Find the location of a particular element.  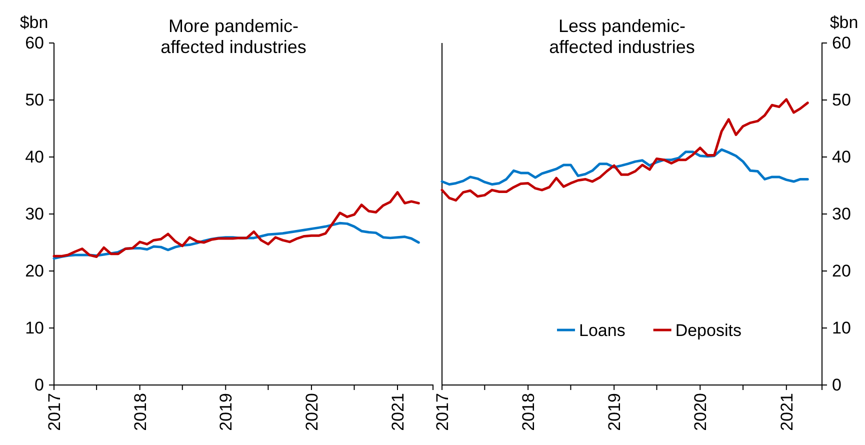

chart-title: More pandemic- affected industries is located at coordinates (233, 36).